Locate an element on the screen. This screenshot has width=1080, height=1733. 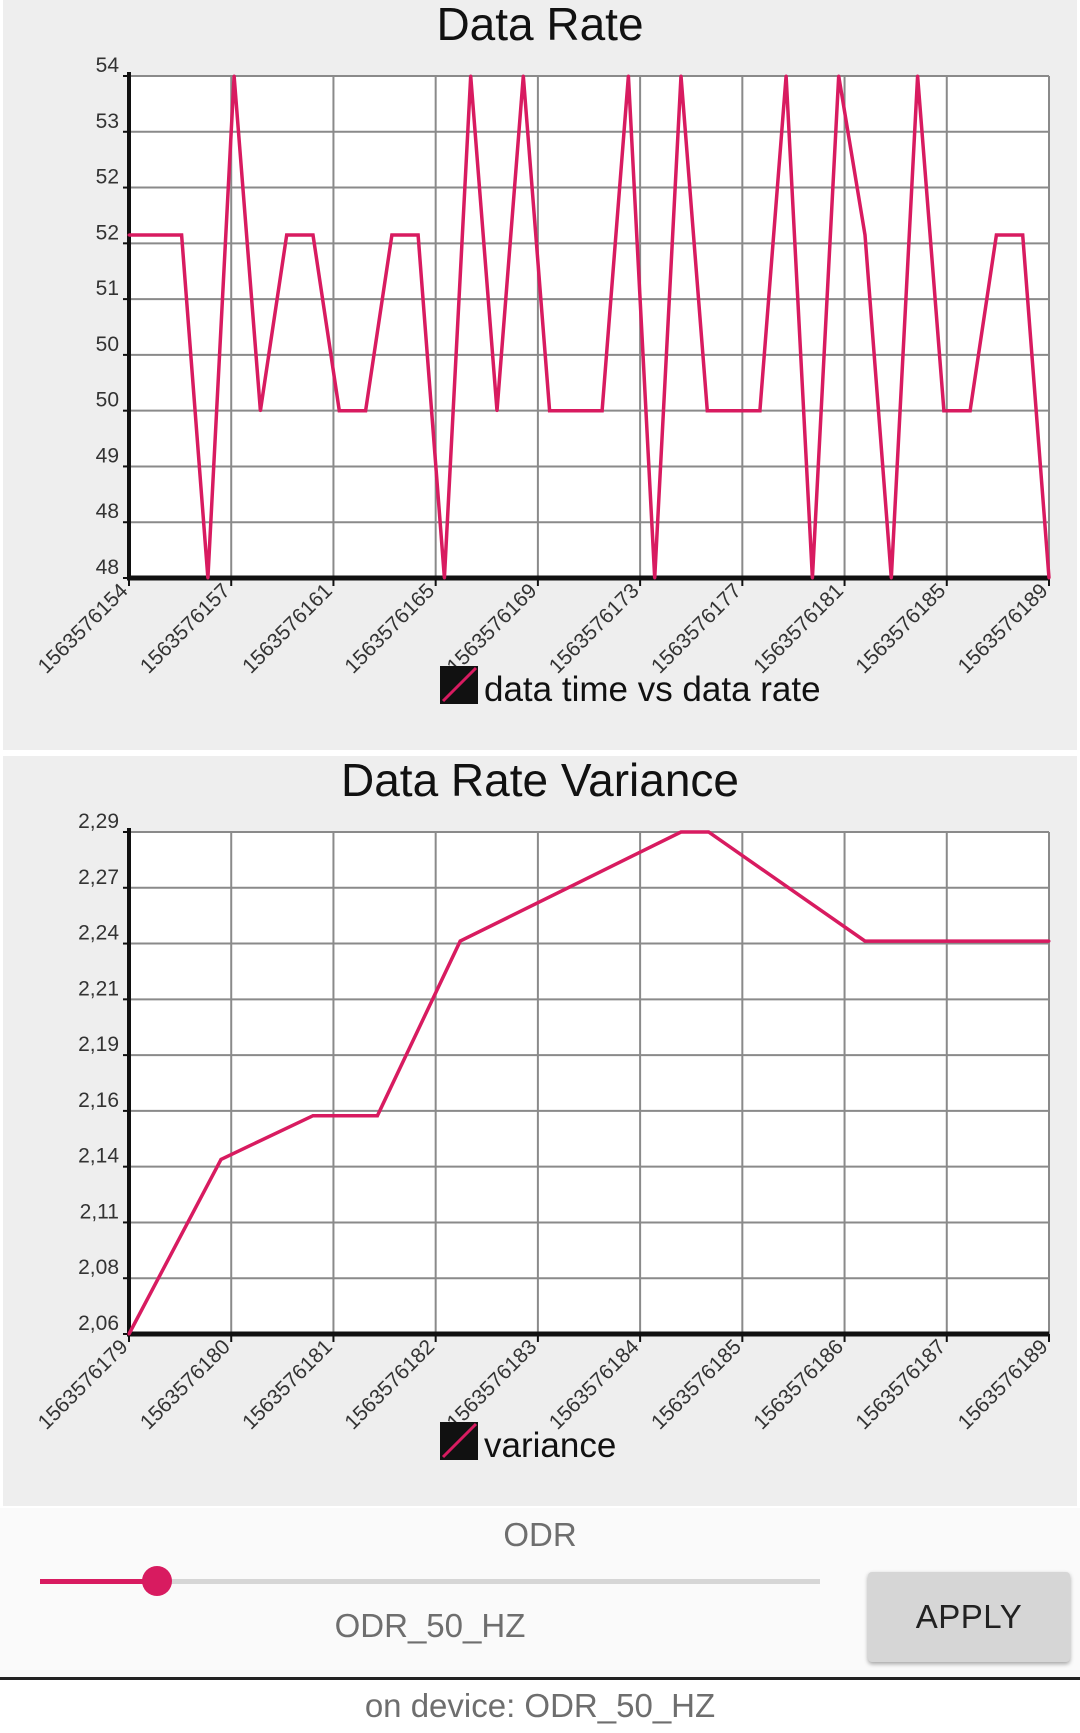
chart2-x-tick-label: 1563576186 is located at coordinates (798, 1384).